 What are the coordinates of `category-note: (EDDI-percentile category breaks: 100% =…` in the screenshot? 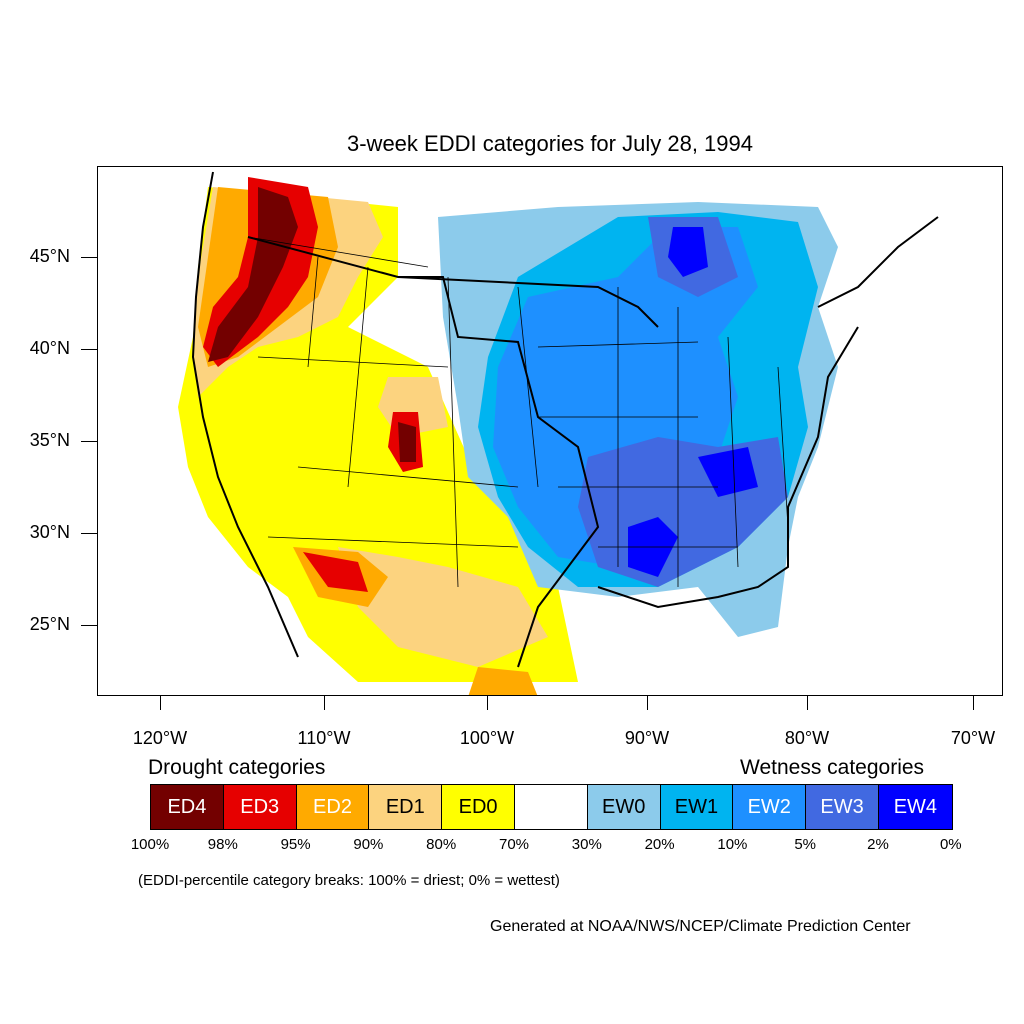 It's located at (349, 880).